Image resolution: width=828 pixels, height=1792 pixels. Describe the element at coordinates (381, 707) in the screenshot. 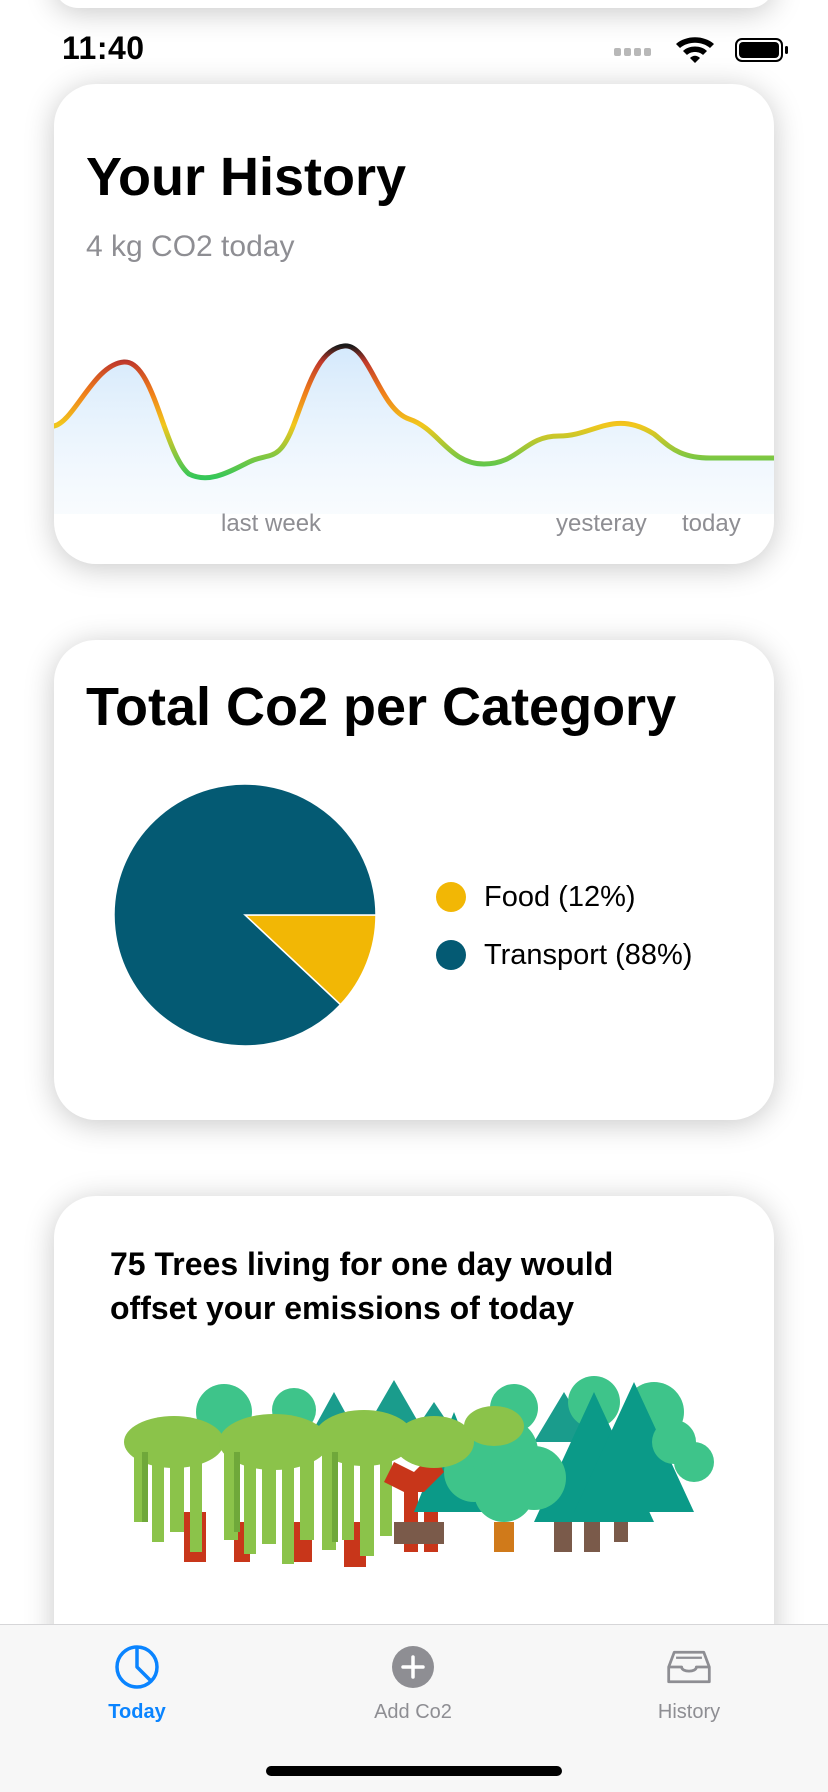

I see `category-title: Total Co2 per Category` at that location.